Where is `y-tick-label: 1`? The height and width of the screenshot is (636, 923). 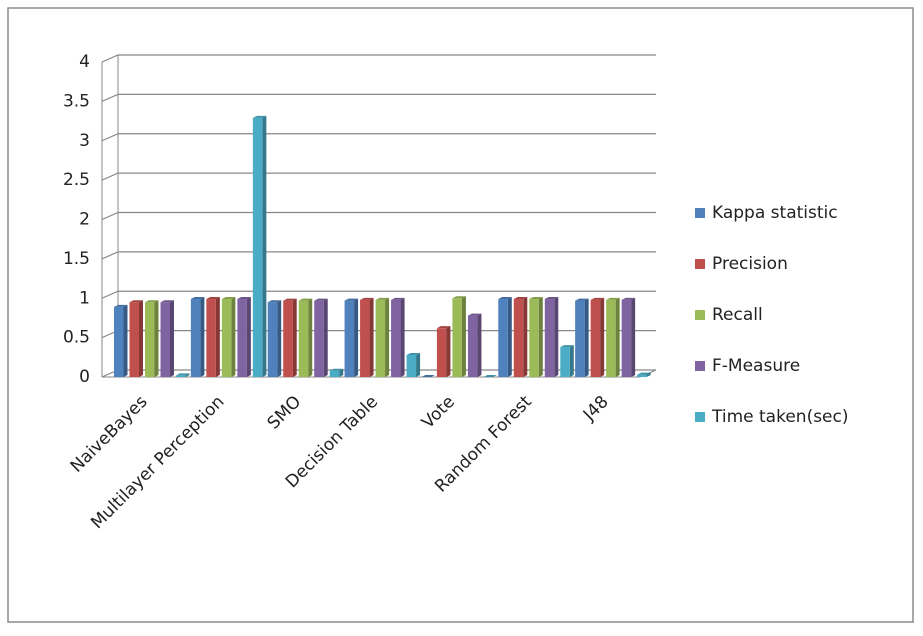 y-tick-label: 1 is located at coordinates (84, 298).